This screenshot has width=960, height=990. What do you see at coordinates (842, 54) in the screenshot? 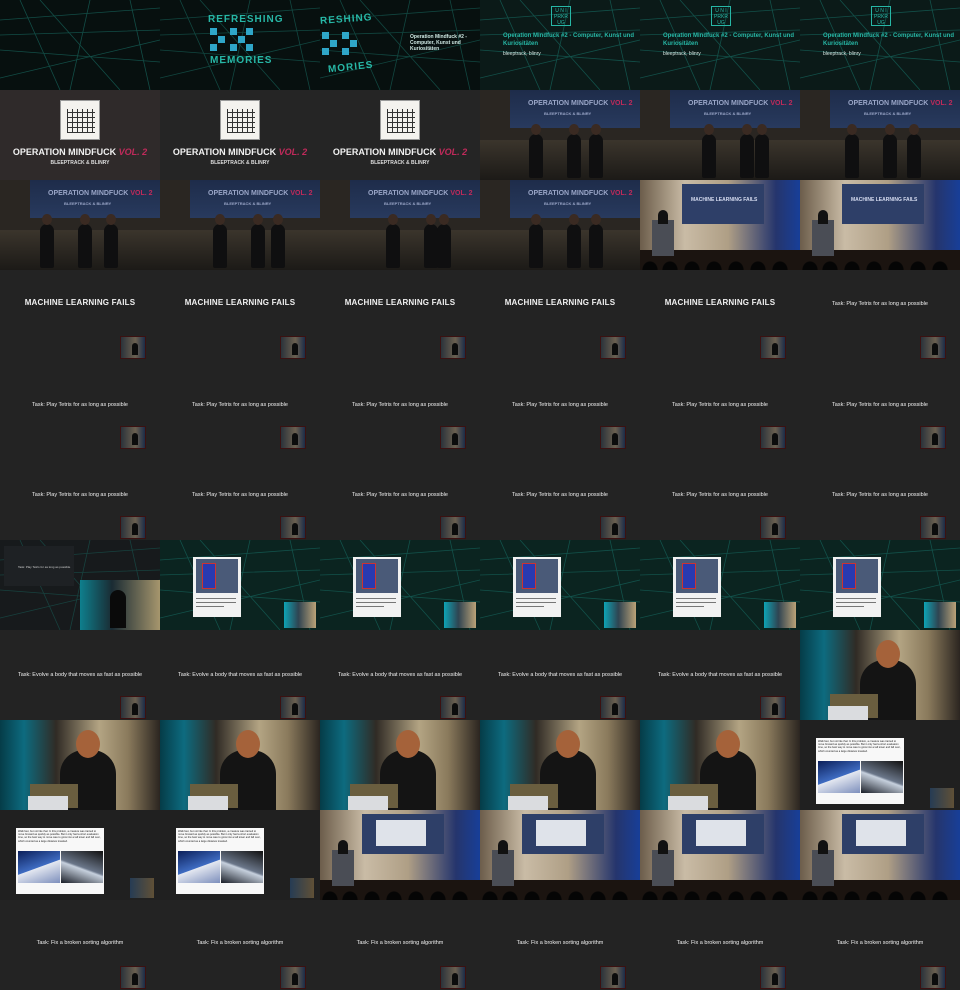
I see `event-authors: bleeptrack, blinry` at bounding box center [842, 54].